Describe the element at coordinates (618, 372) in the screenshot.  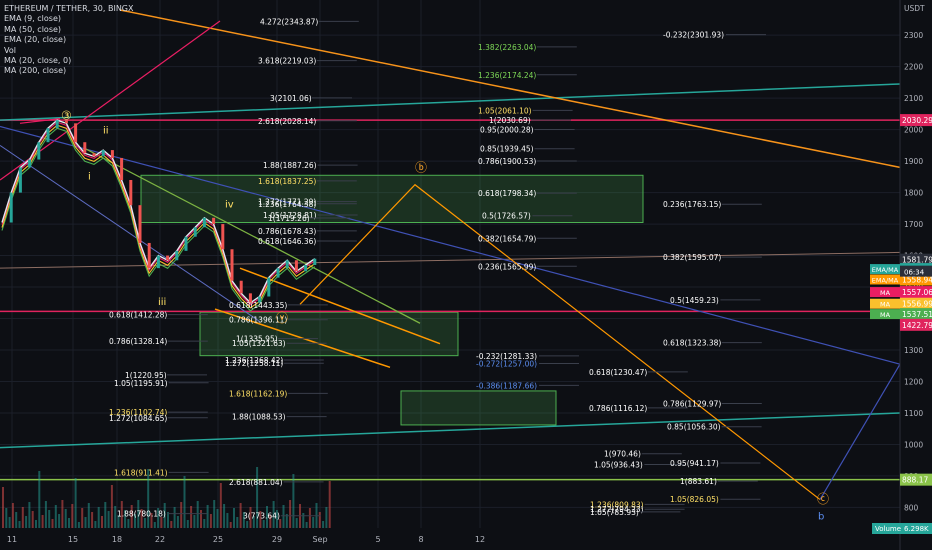
I see `fib-level-label: 0.618(1230.47)` at that location.